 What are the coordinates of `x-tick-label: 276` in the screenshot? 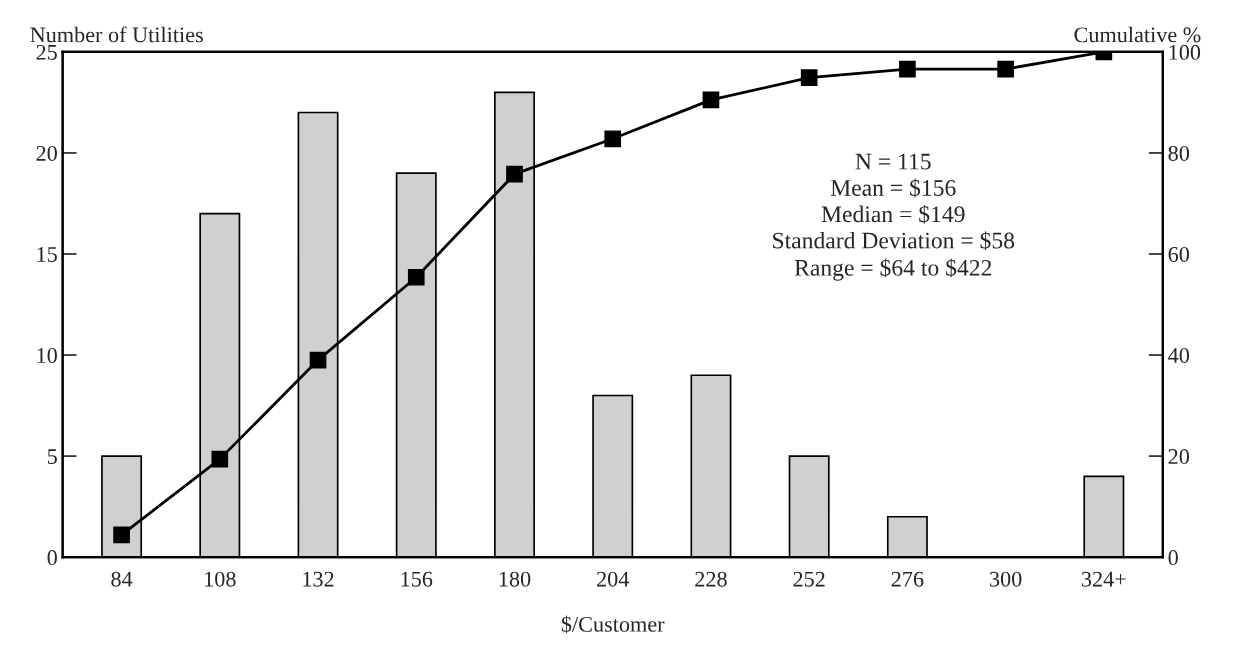 It's located at (907, 579).